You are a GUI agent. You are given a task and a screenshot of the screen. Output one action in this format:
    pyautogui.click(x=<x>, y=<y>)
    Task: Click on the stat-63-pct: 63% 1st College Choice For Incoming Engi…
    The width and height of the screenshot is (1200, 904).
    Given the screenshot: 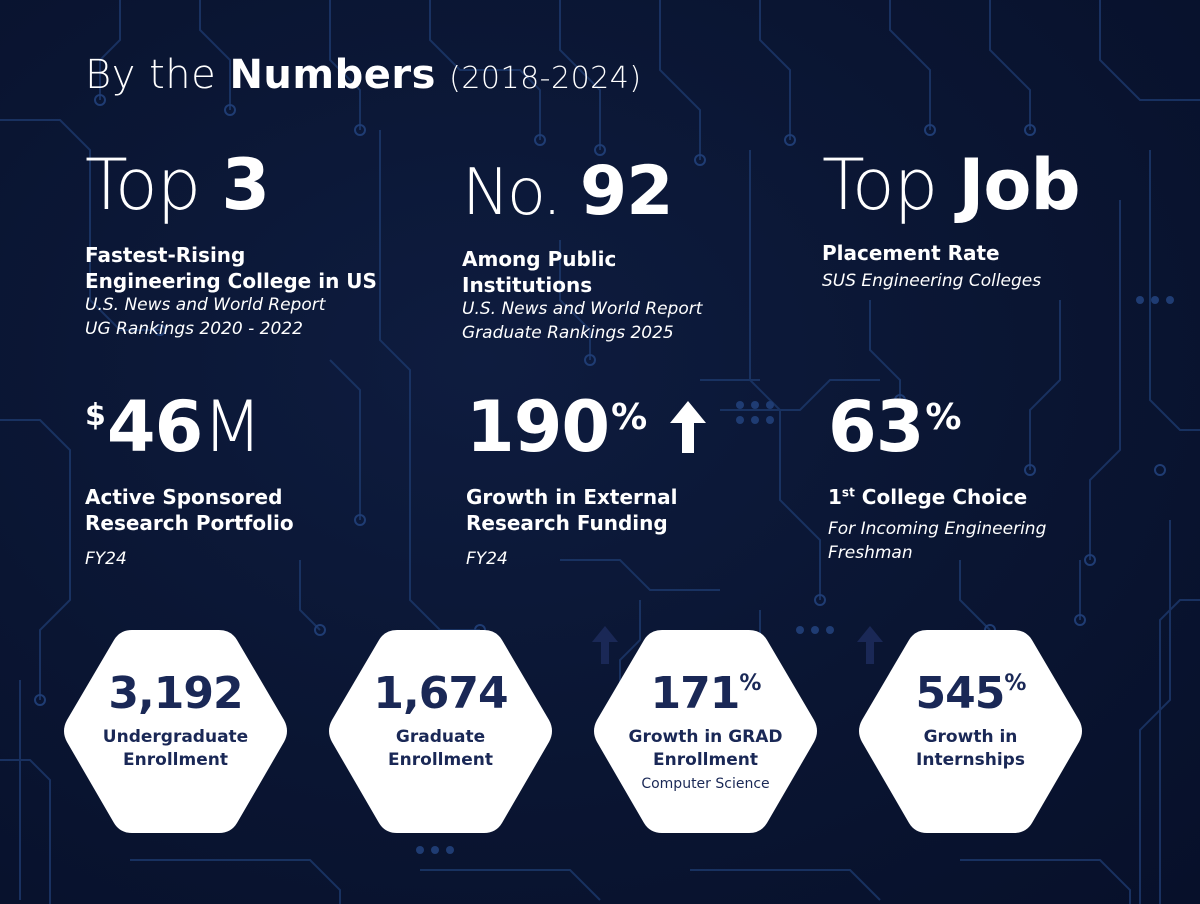 What is the action you would take?
    pyautogui.click(x=937, y=479)
    